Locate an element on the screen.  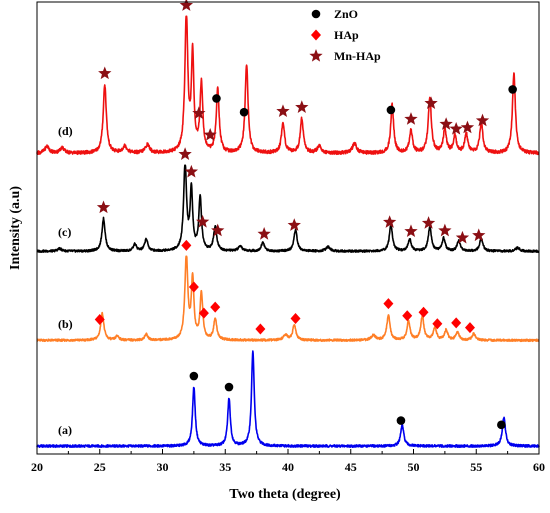
legend-marker-zno is located at coordinates (316, 14).